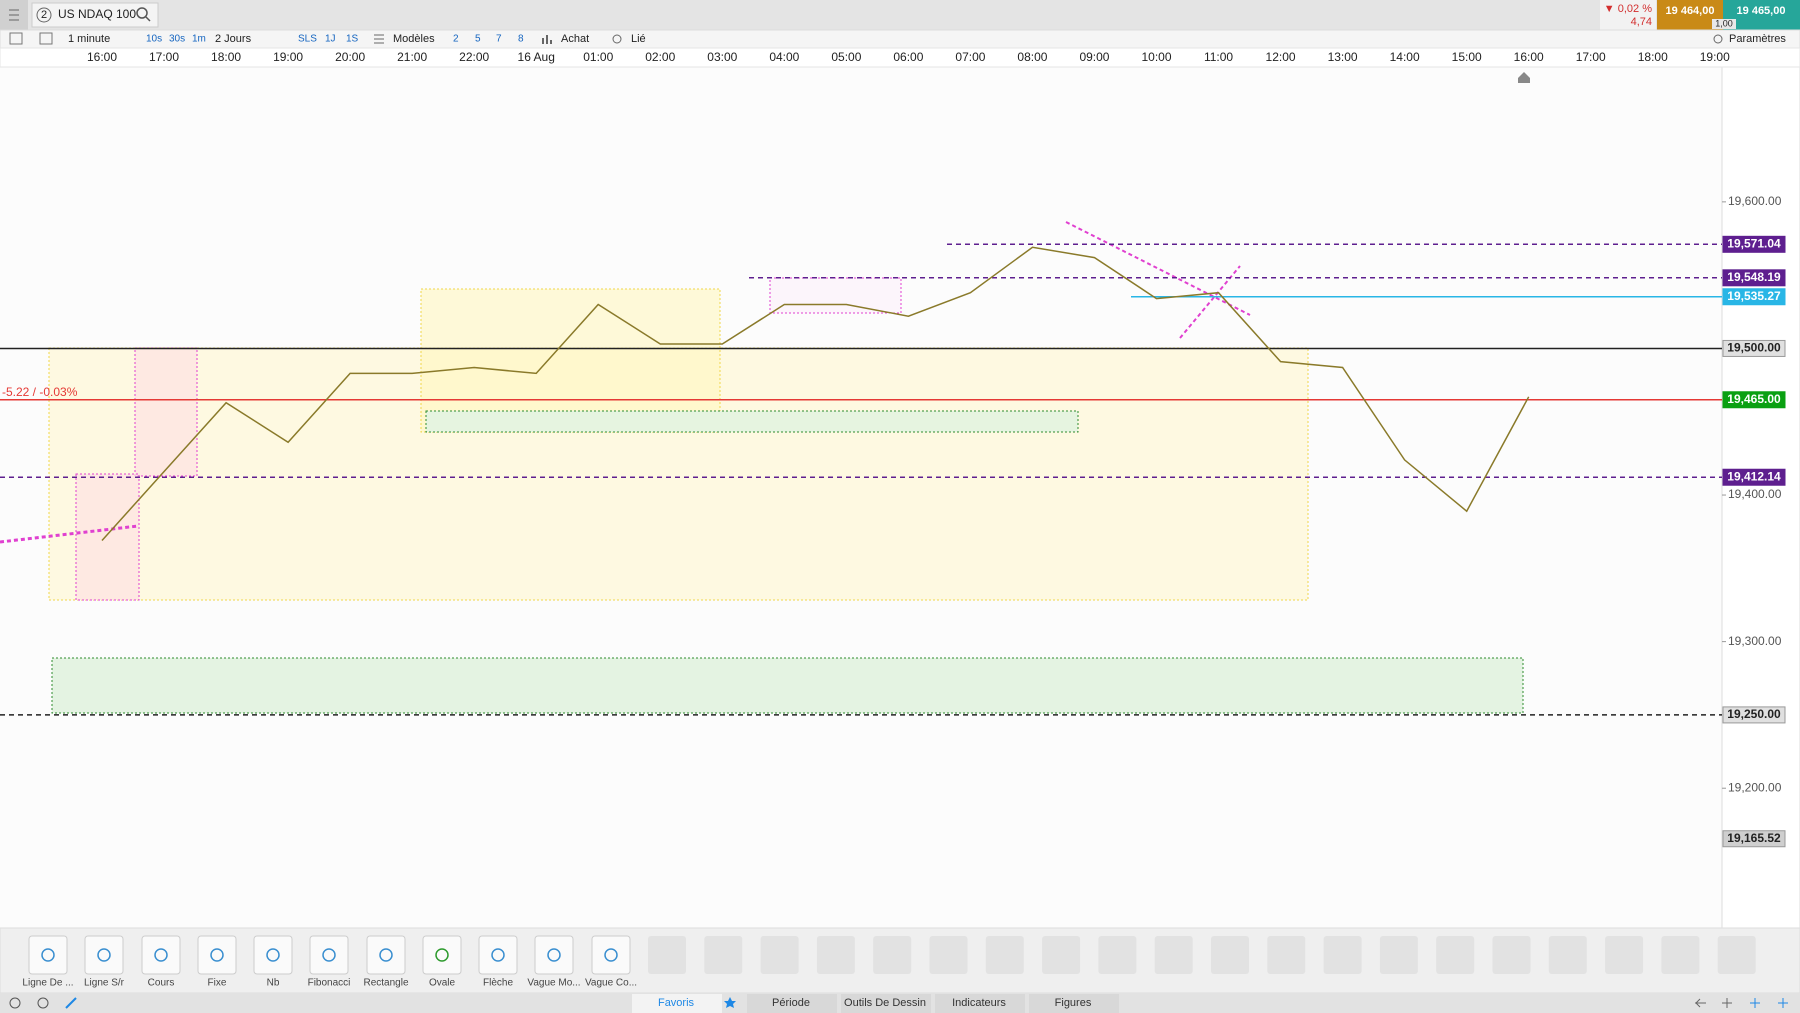 The height and width of the screenshot is (1013, 1800). I want to click on tool-label: Rectangle, so click(385, 983).